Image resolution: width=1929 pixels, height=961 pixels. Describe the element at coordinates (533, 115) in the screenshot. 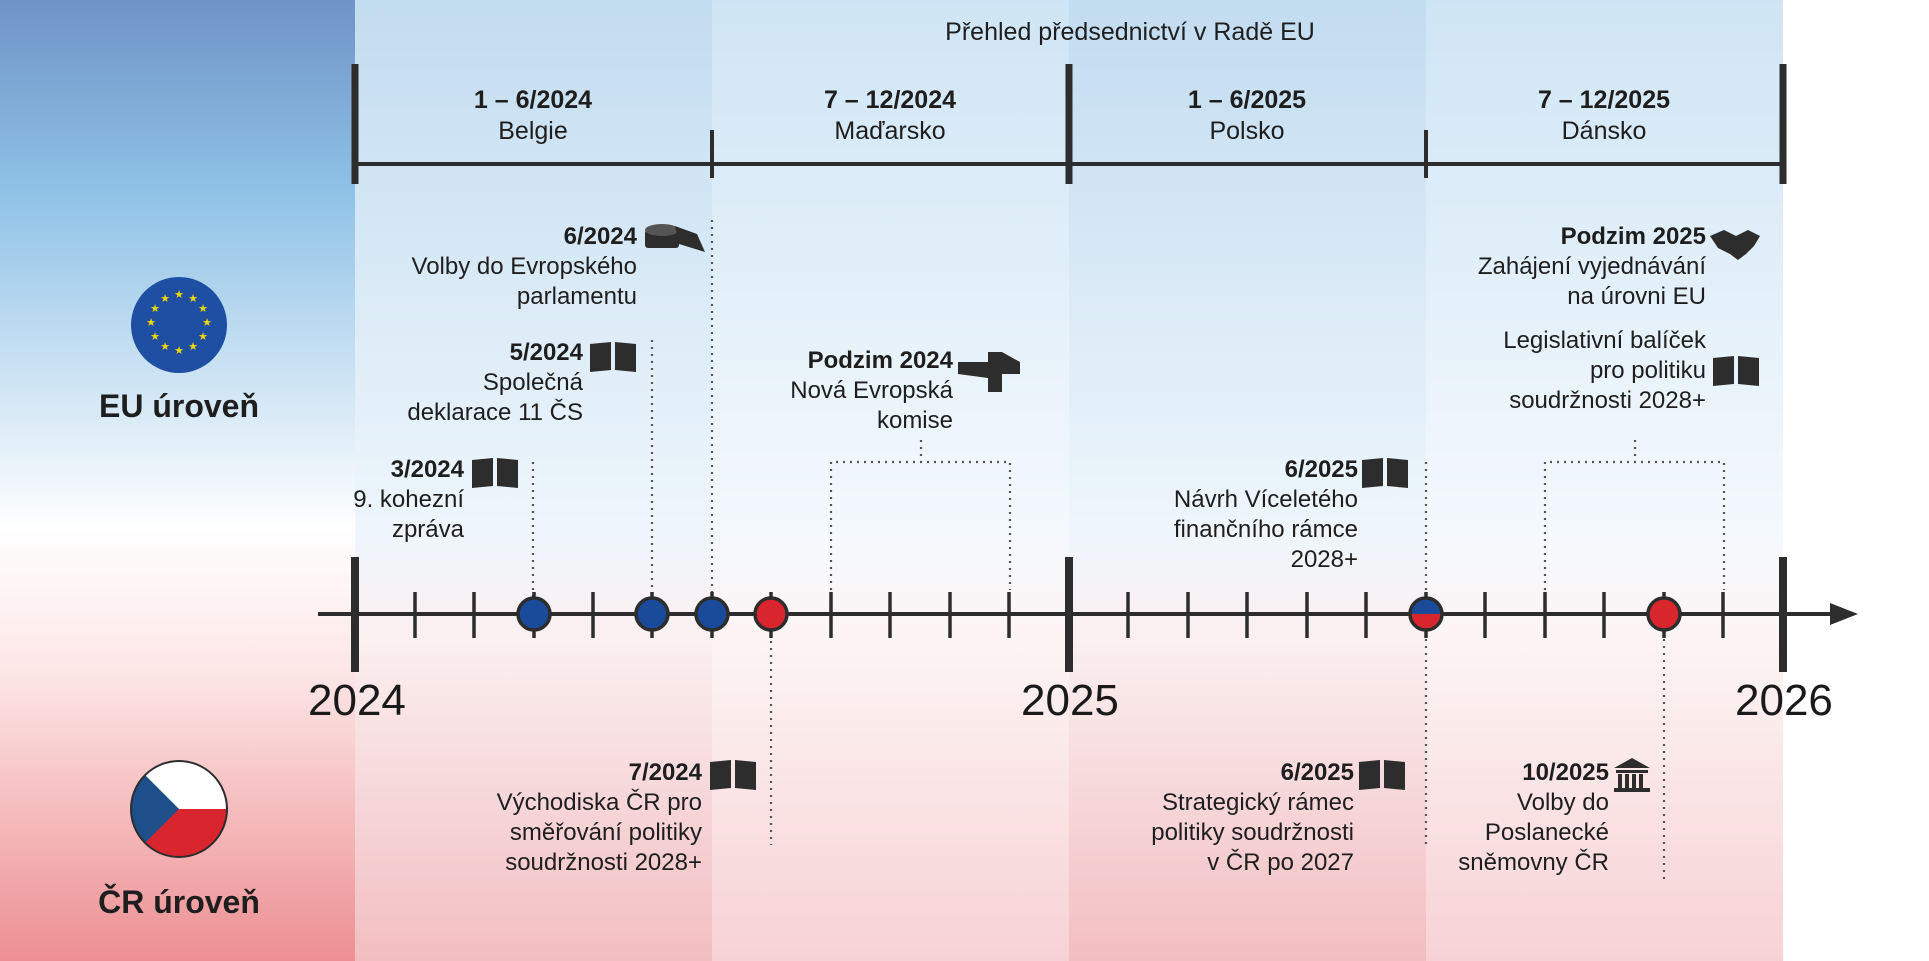

I see `presidency-period: 1 – 6/2024 Belgie` at that location.